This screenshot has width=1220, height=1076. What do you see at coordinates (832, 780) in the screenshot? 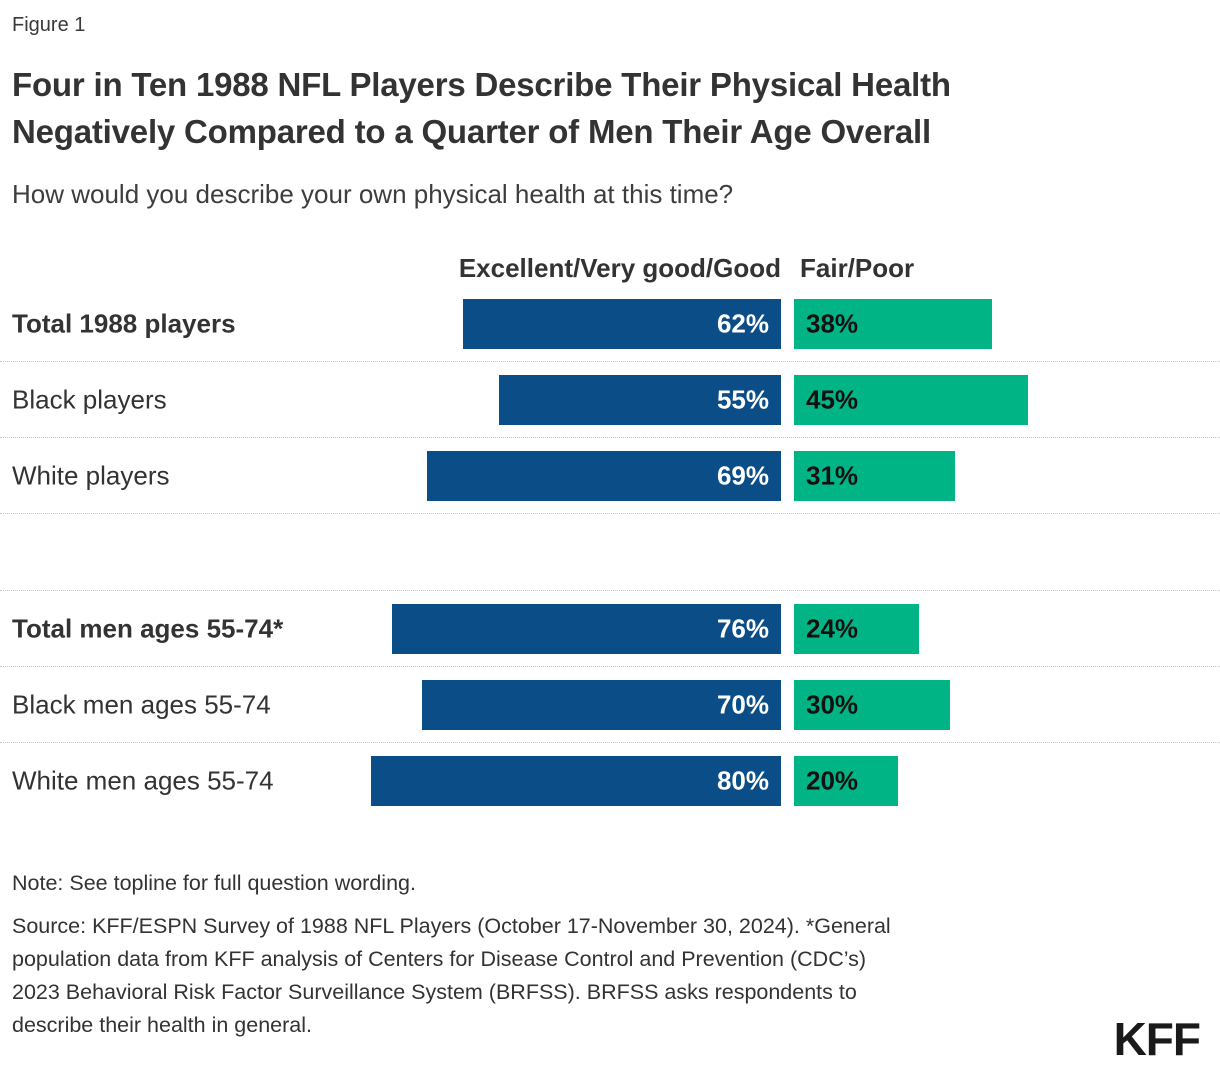
I see `bar-value-label: 20%` at bounding box center [832, 780].